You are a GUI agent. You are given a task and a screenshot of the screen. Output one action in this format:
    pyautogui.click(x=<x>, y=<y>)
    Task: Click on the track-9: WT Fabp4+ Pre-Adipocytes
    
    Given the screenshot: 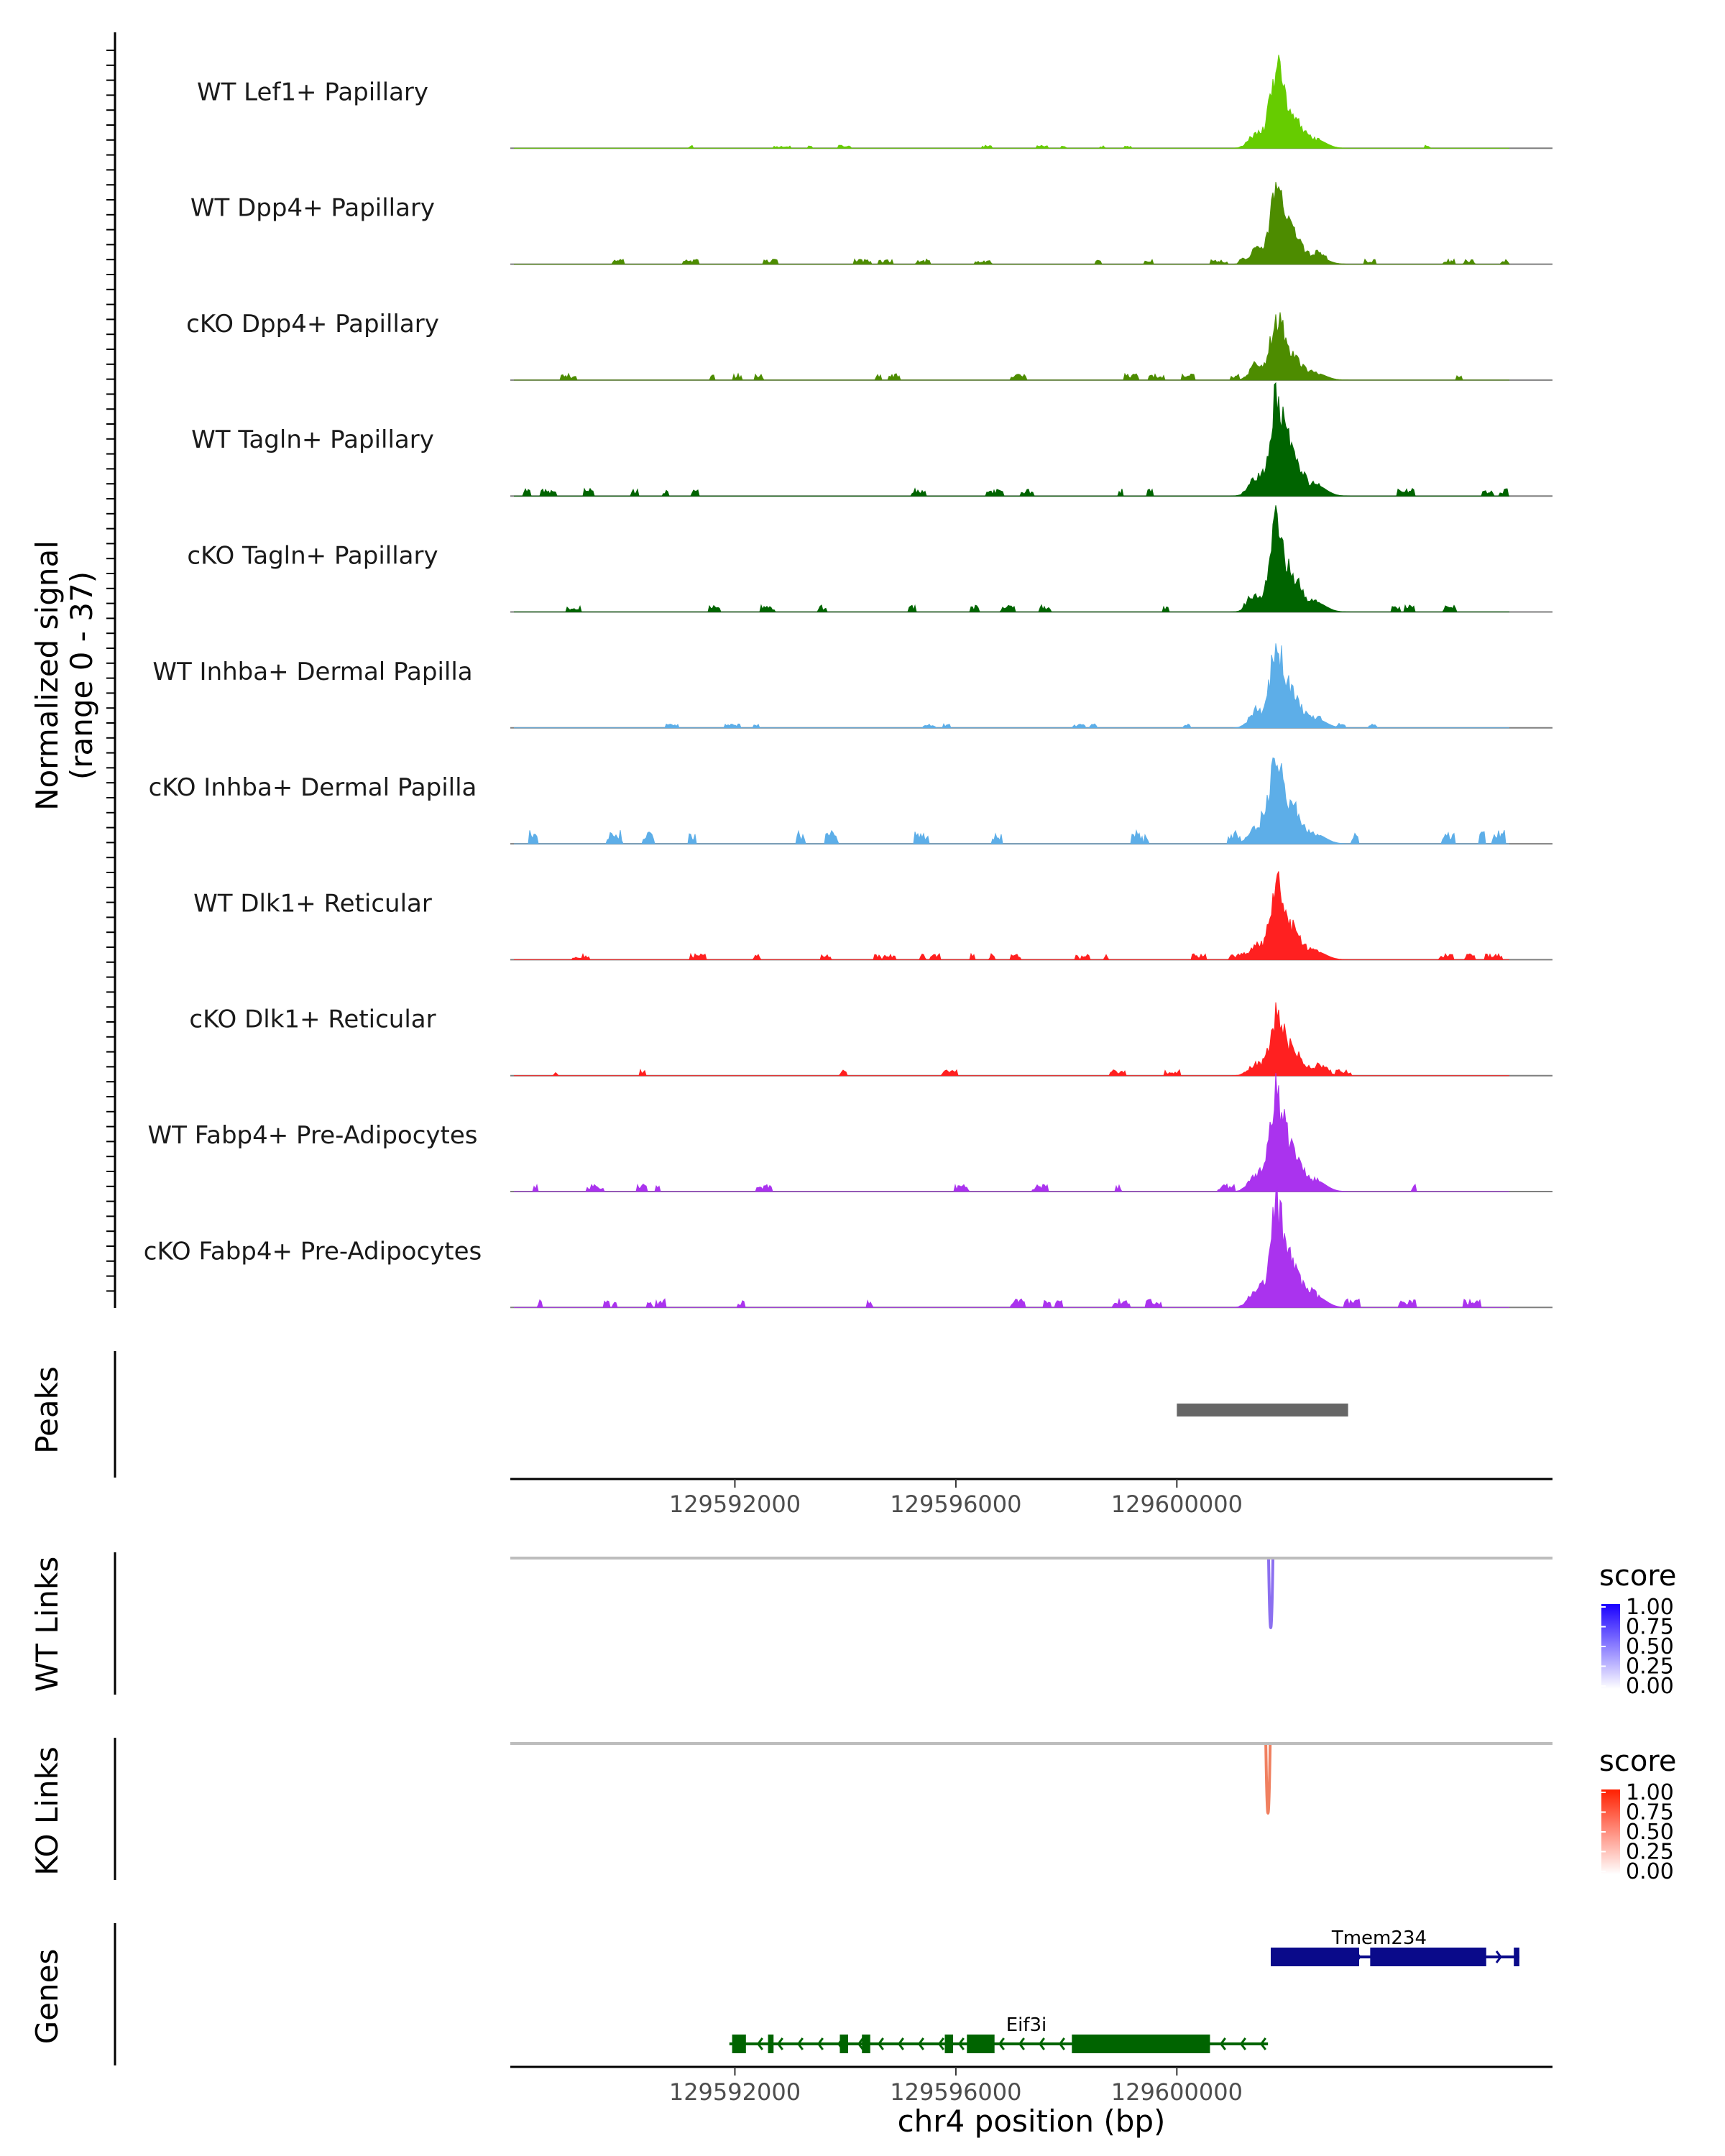 What is the action you would take?
    pyautogui.click(x=850, y=1133)
    